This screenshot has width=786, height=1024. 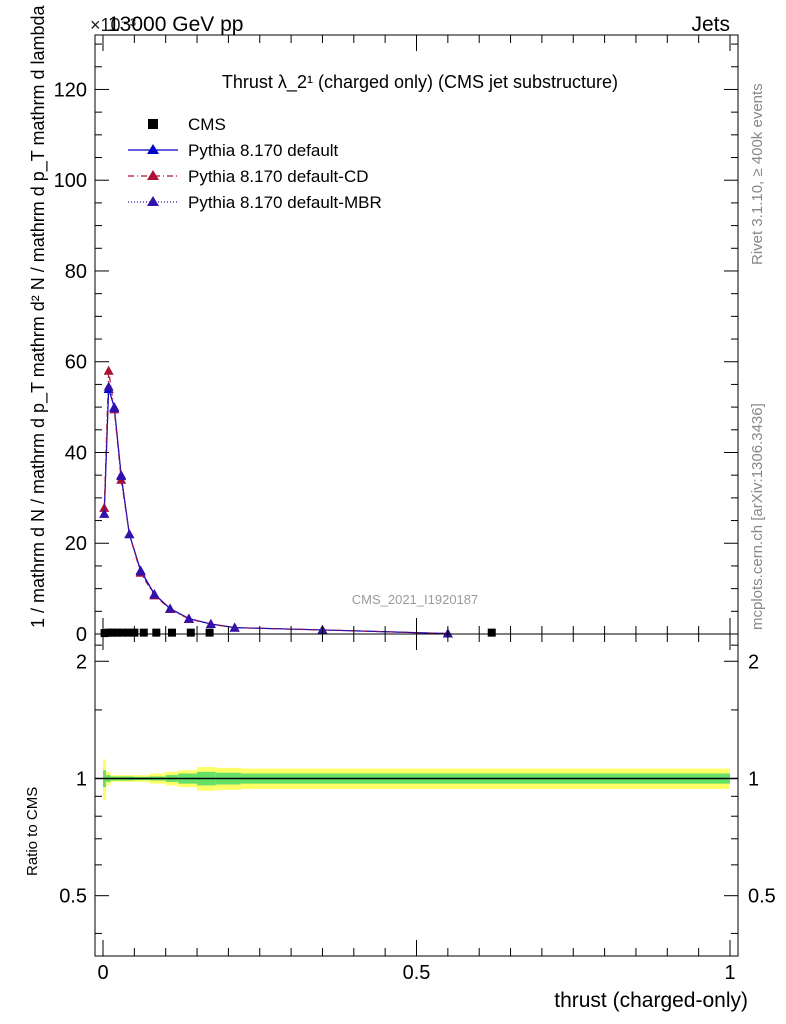 I want to click on ratio-y-tick-label-right: 2, so click(x=753, y=662).